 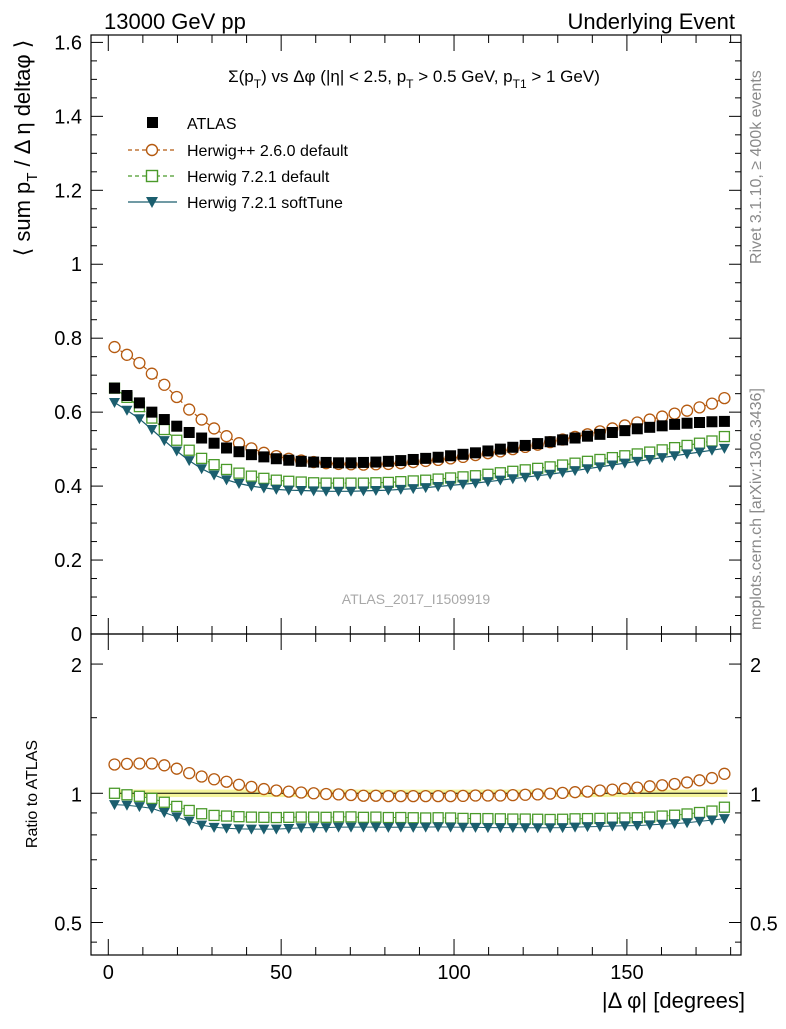 What do you see at coordinates (68, 339) in the screenshot?
I see `main-ytick-label: 0.8` at bounding box center [68, 339].